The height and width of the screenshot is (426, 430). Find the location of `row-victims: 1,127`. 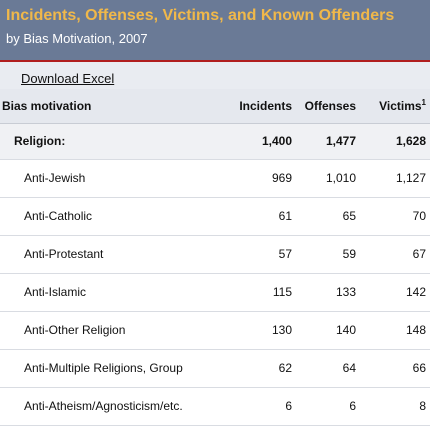

row-victims: 1,127 is located at coordinates (395, 178).